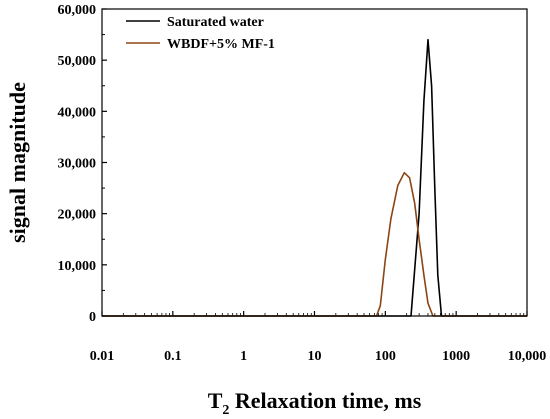 This screenshot has height=419, width=550. I want to click on y-tick-label: 30,000, so click(77, 164).